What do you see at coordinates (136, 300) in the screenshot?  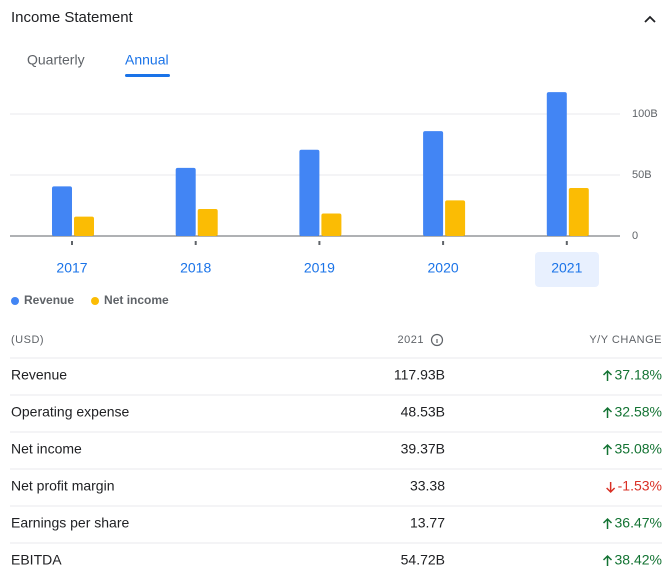 I see `legend-label: Net income` at bounding box center [136, 300].